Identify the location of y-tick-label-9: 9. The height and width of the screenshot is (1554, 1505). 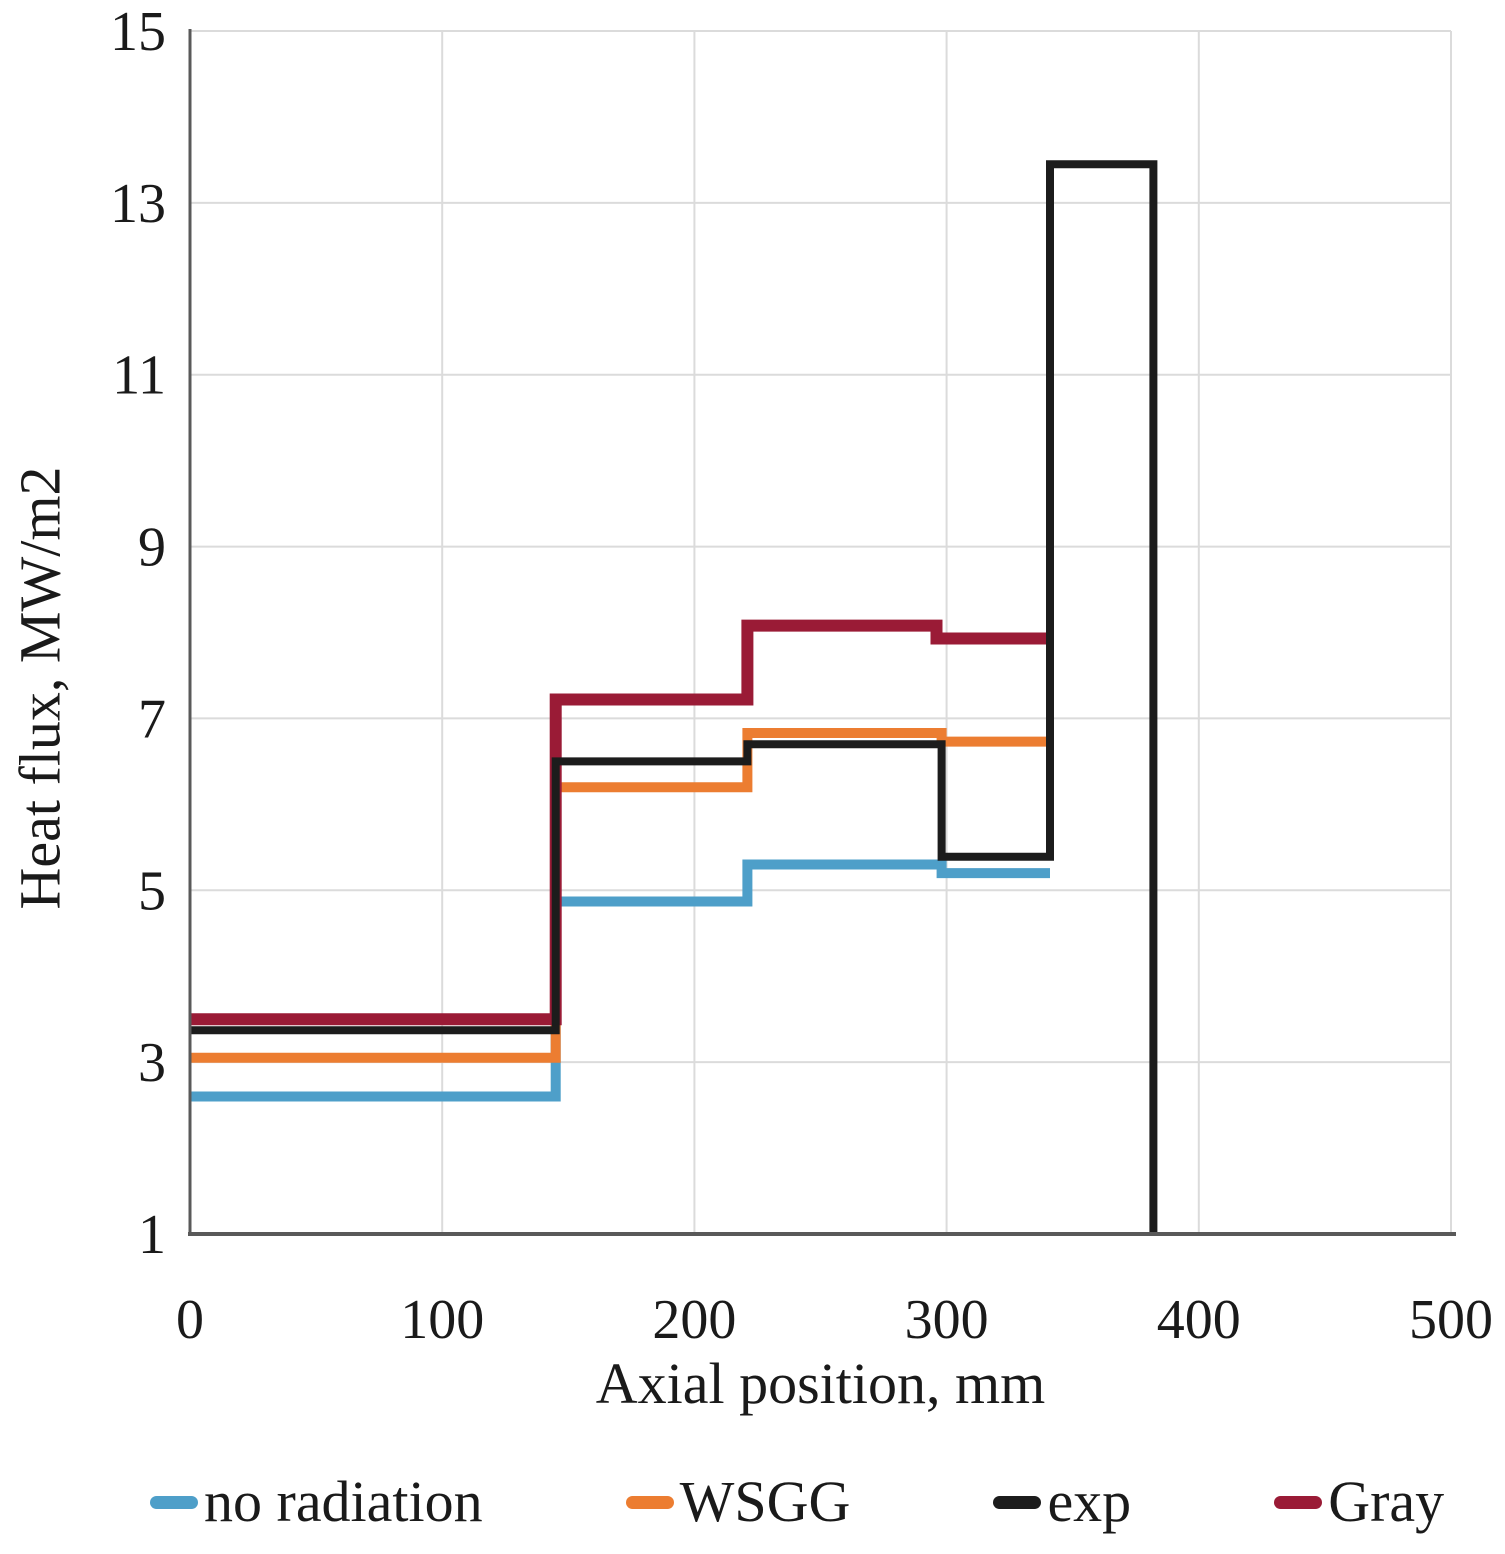
(152, 548).